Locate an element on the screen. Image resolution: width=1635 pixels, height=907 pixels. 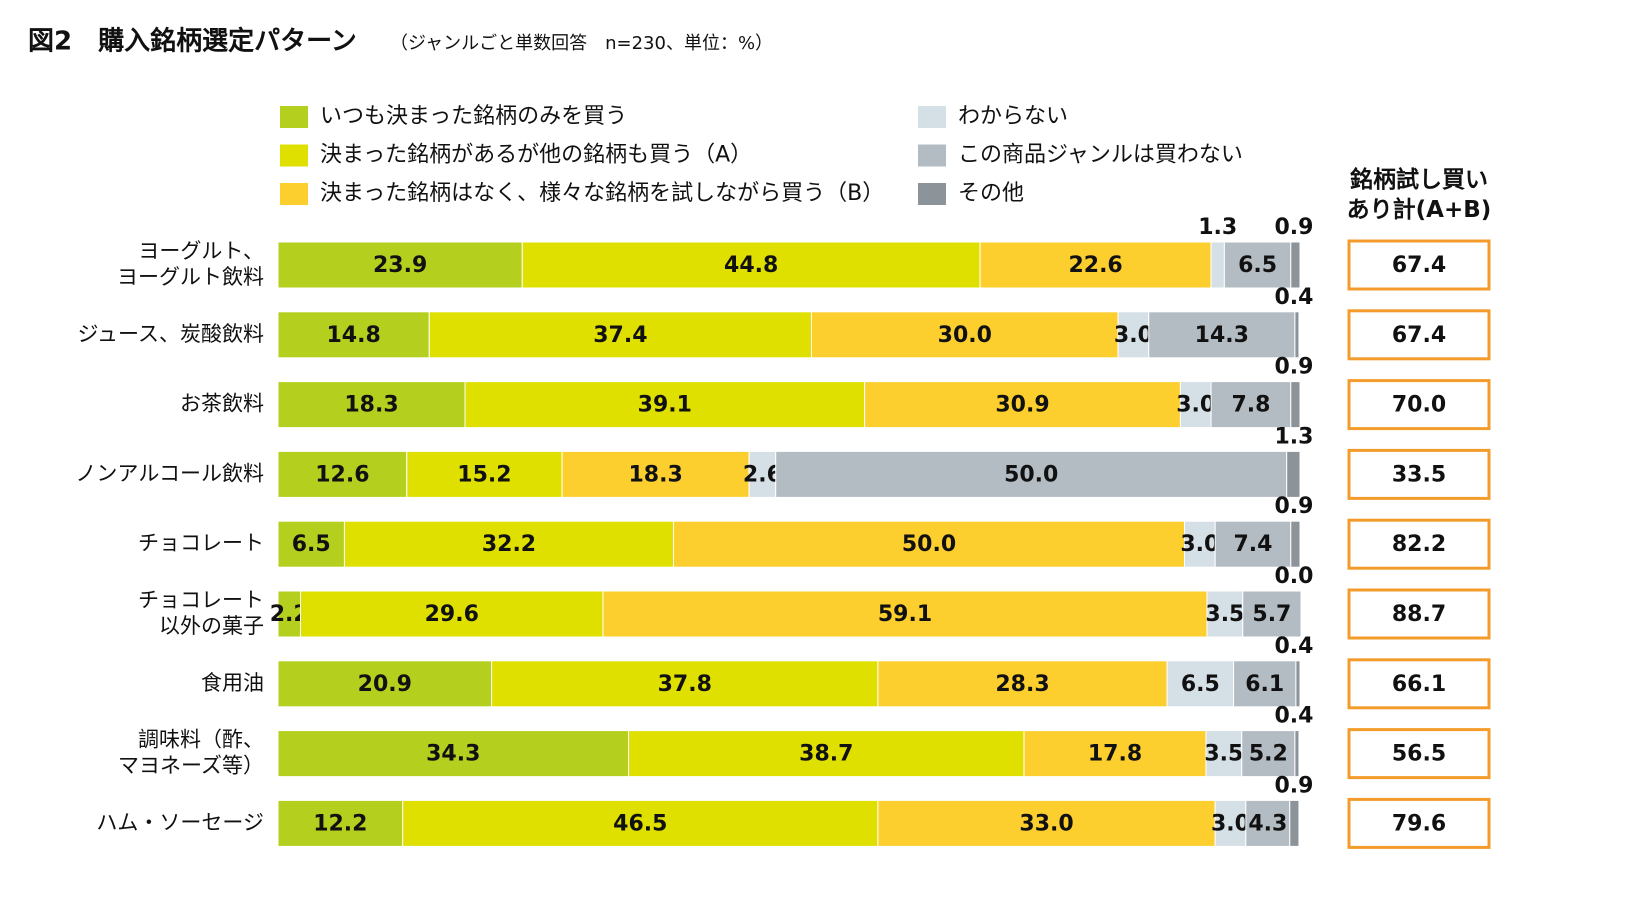
legend-label: その他 is located at coordinates (991, 193).